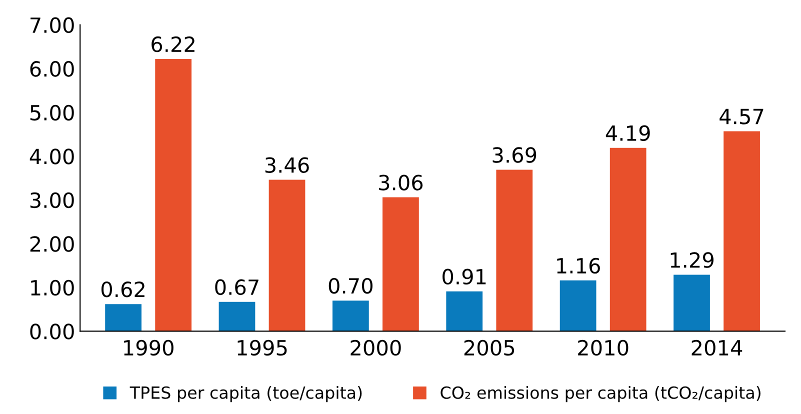  I want to click on y-tick-label: 3.00, so click(52, 200).